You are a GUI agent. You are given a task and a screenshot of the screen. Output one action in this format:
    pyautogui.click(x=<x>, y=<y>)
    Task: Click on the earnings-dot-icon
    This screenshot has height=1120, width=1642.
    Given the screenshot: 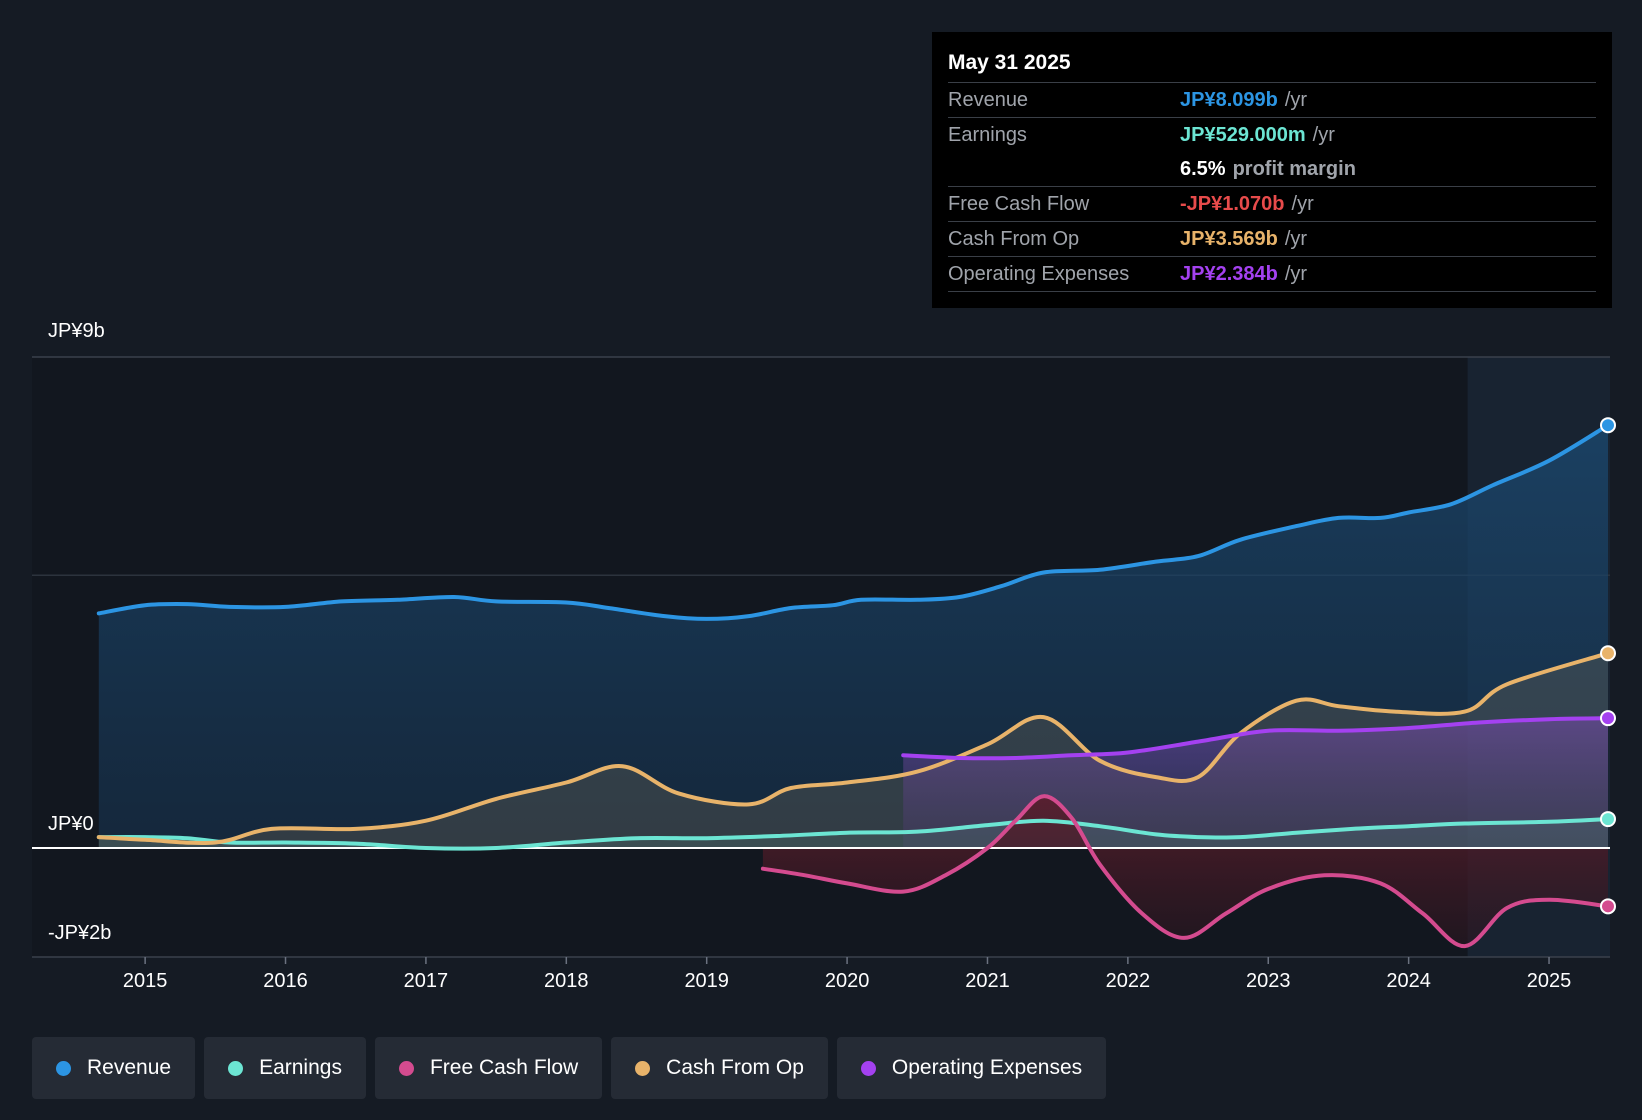 What is the action you would take?
    pyautogui.click(x=236, y=1068)
    